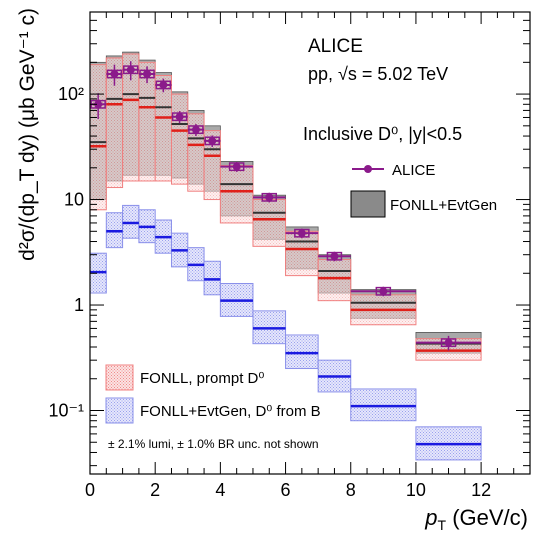  What do you see at coordinates (220, 490) in the screenshot?
I see `x-tick-label: 4` at bounding box center [220, 490].